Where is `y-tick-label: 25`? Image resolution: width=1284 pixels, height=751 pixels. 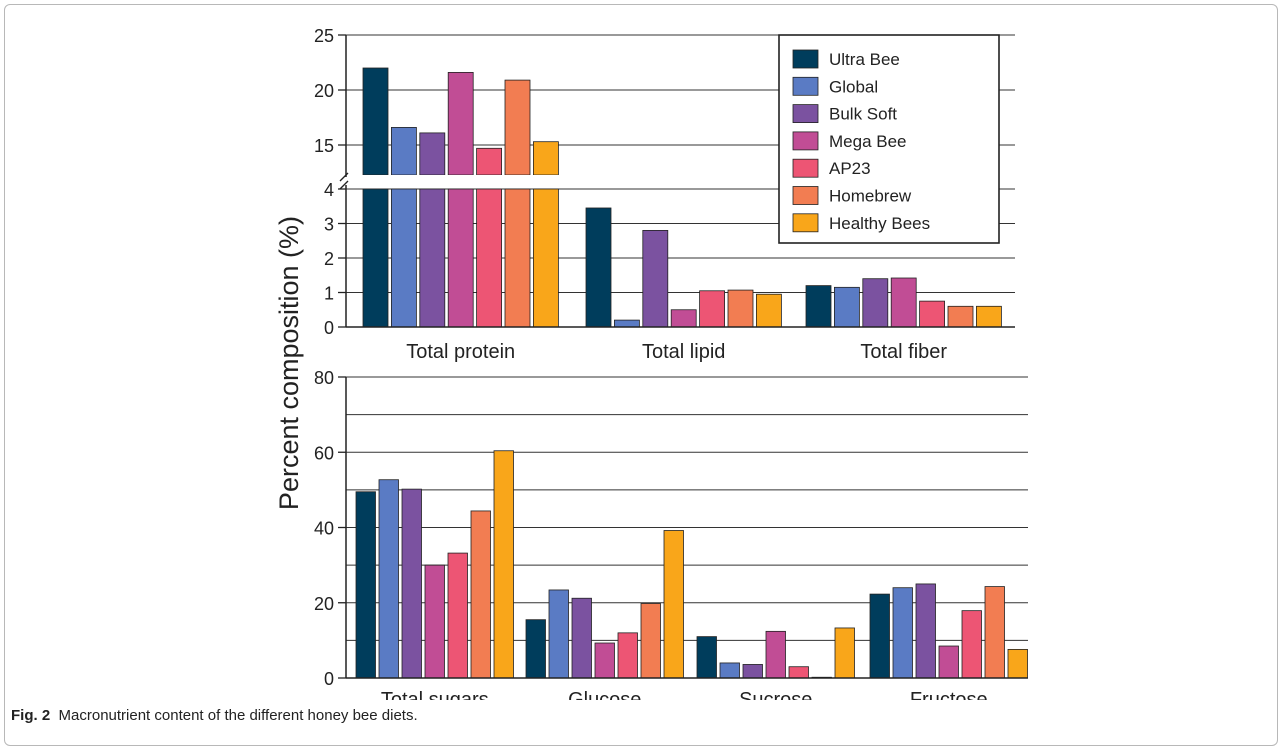 y-tick-label: 25 is located at coordinates (324, 36).